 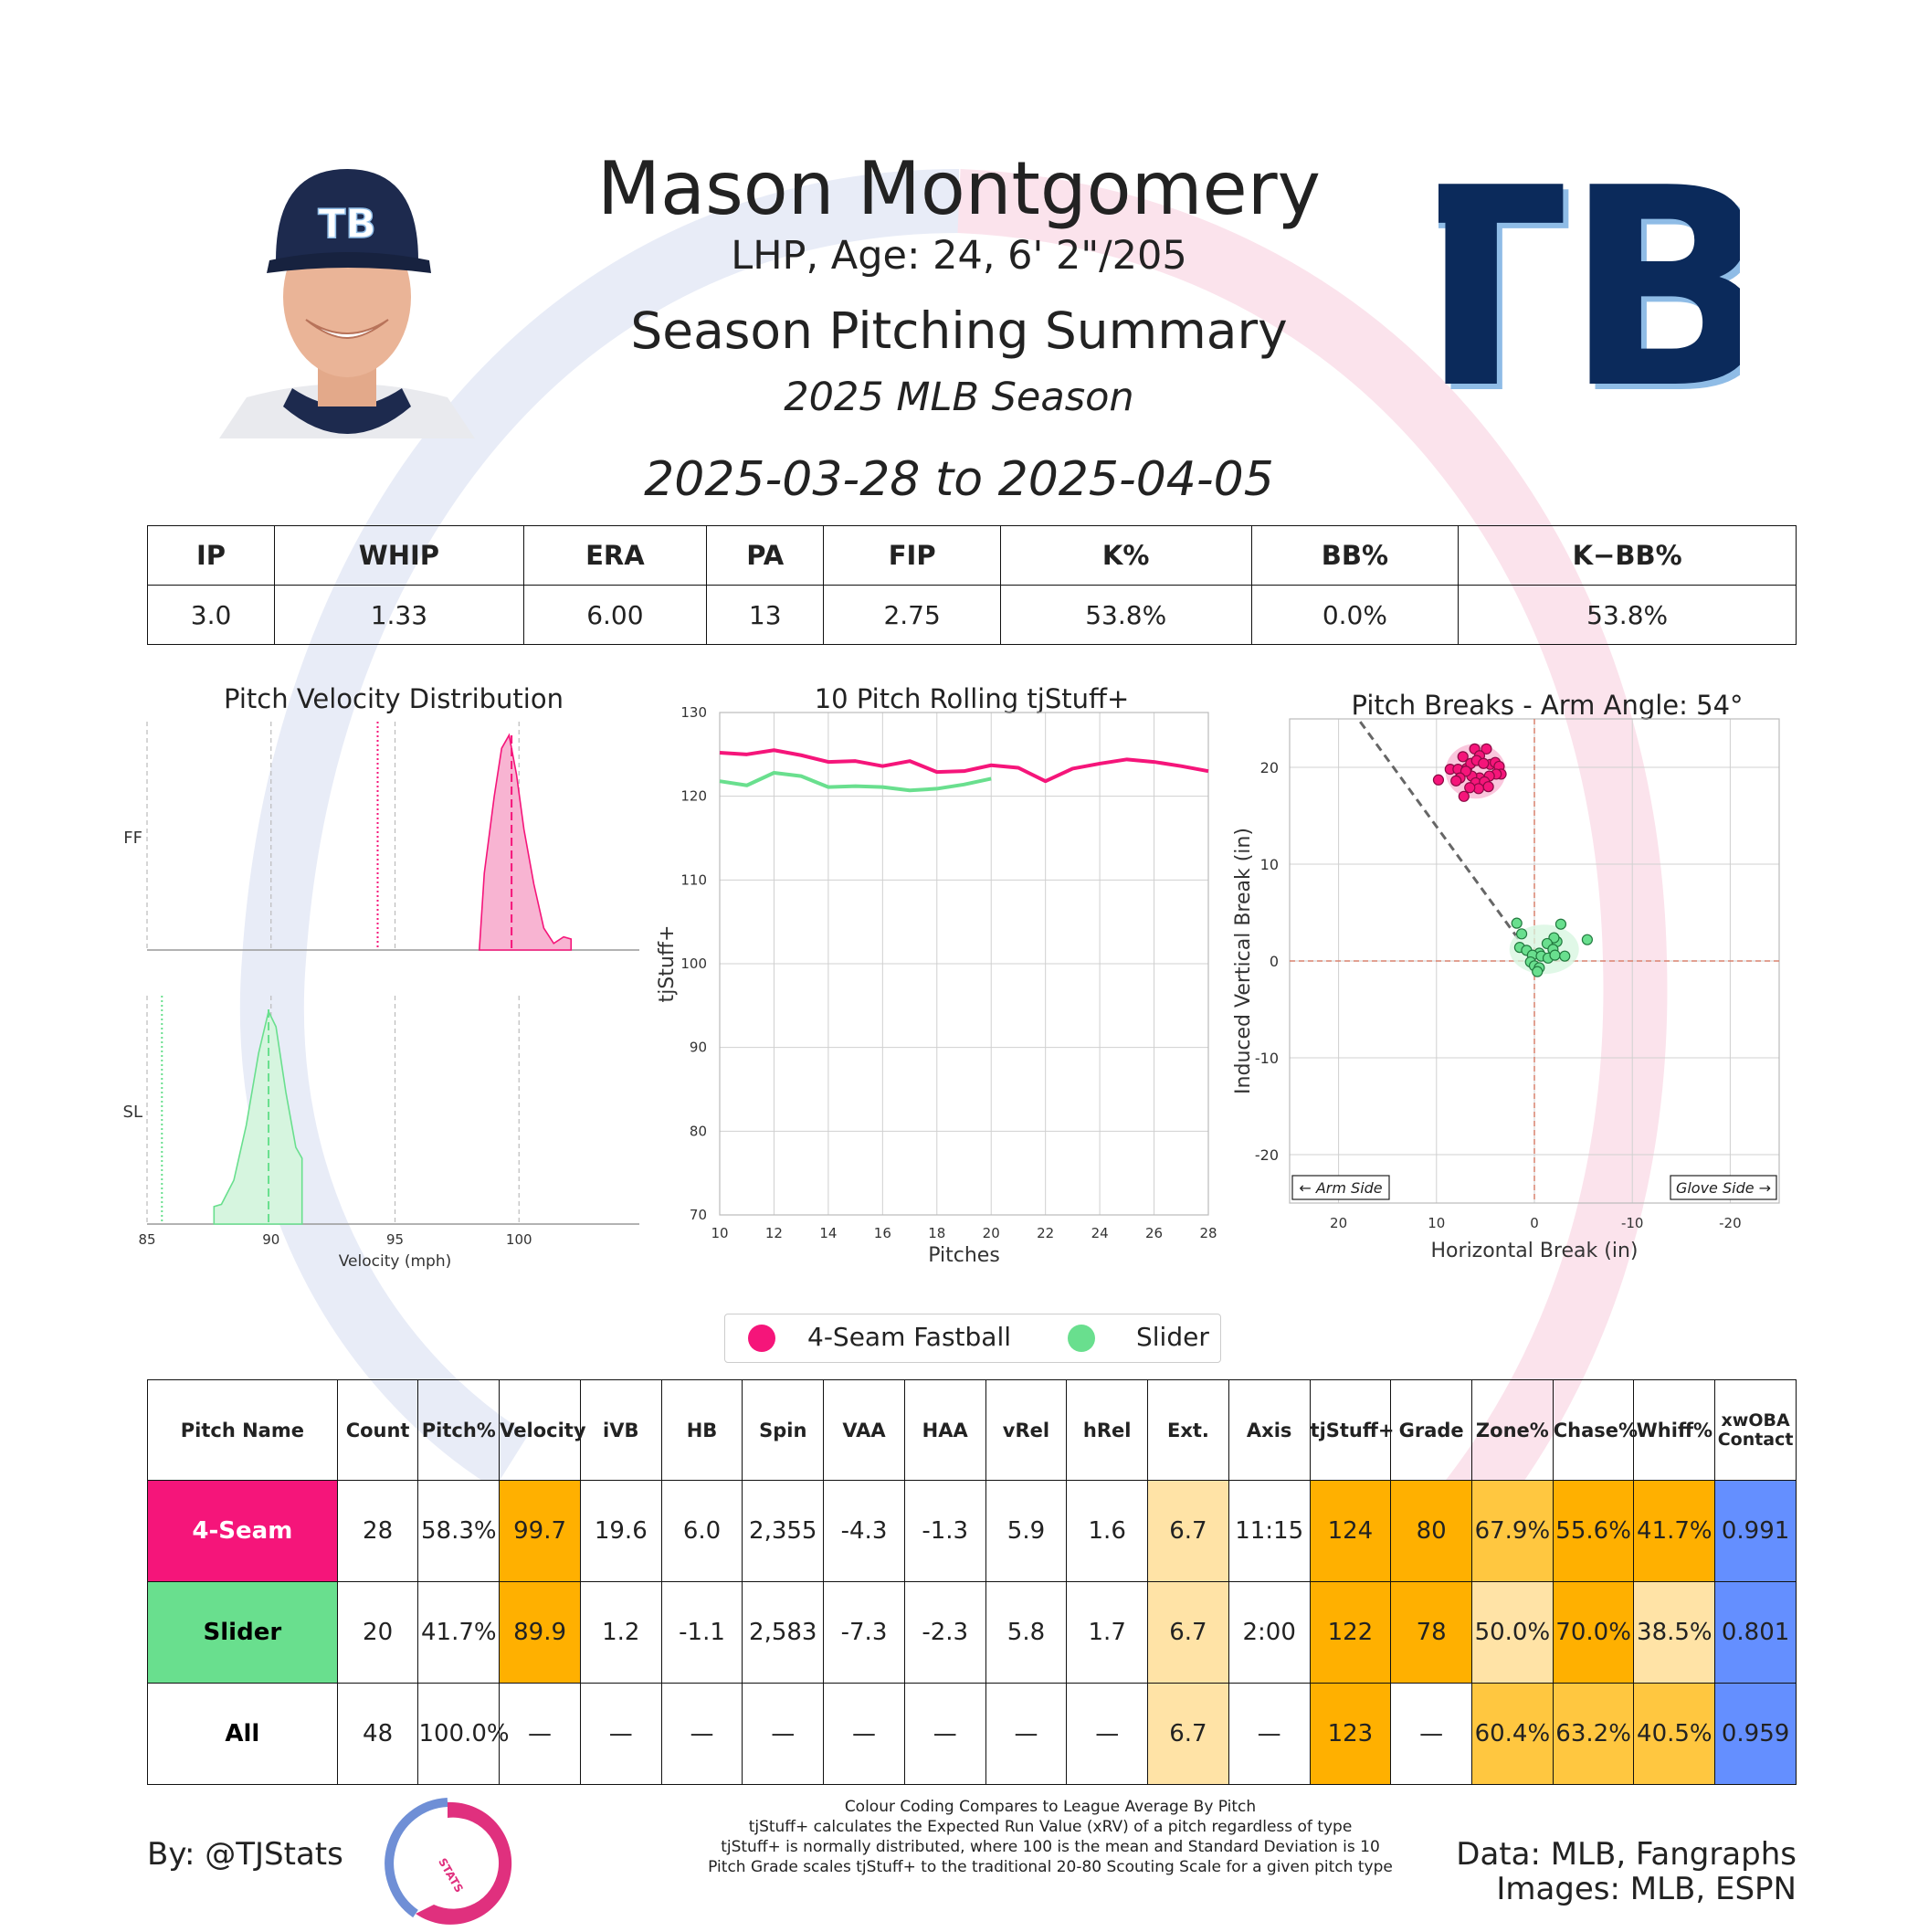 I want to click on pitch-table-cell: 67.9%, so click(x=1512, y=1531).